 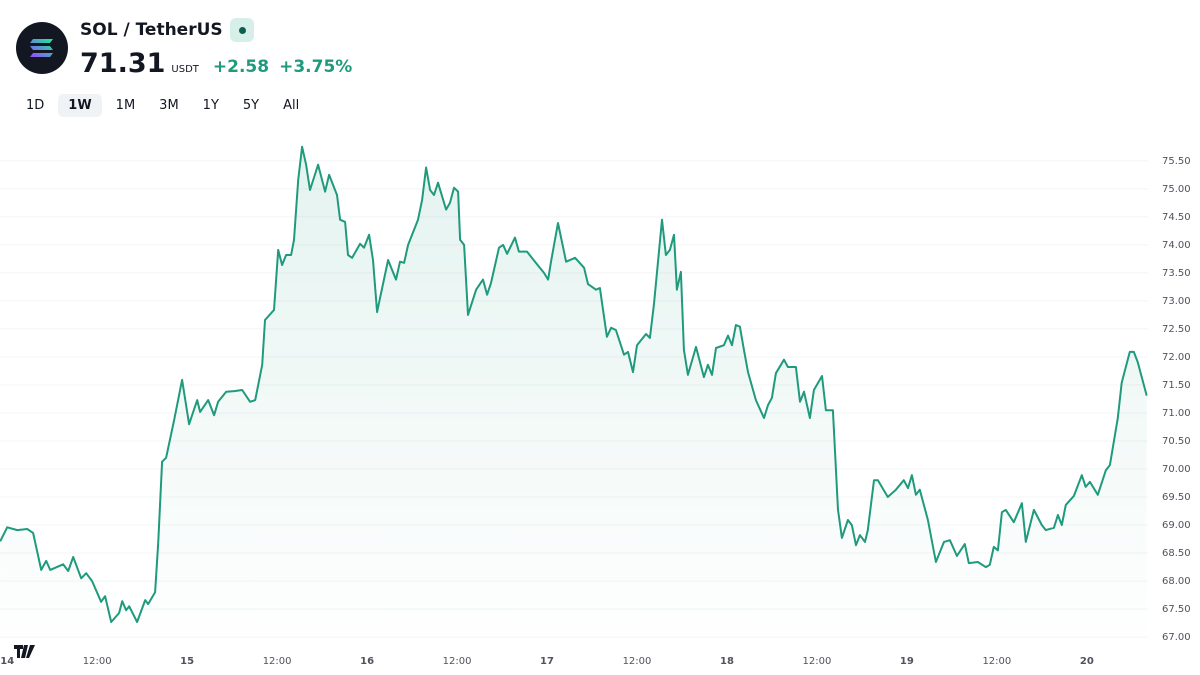 I want to click on y-tick-label: 68.00, so click(x=1176, y=581).